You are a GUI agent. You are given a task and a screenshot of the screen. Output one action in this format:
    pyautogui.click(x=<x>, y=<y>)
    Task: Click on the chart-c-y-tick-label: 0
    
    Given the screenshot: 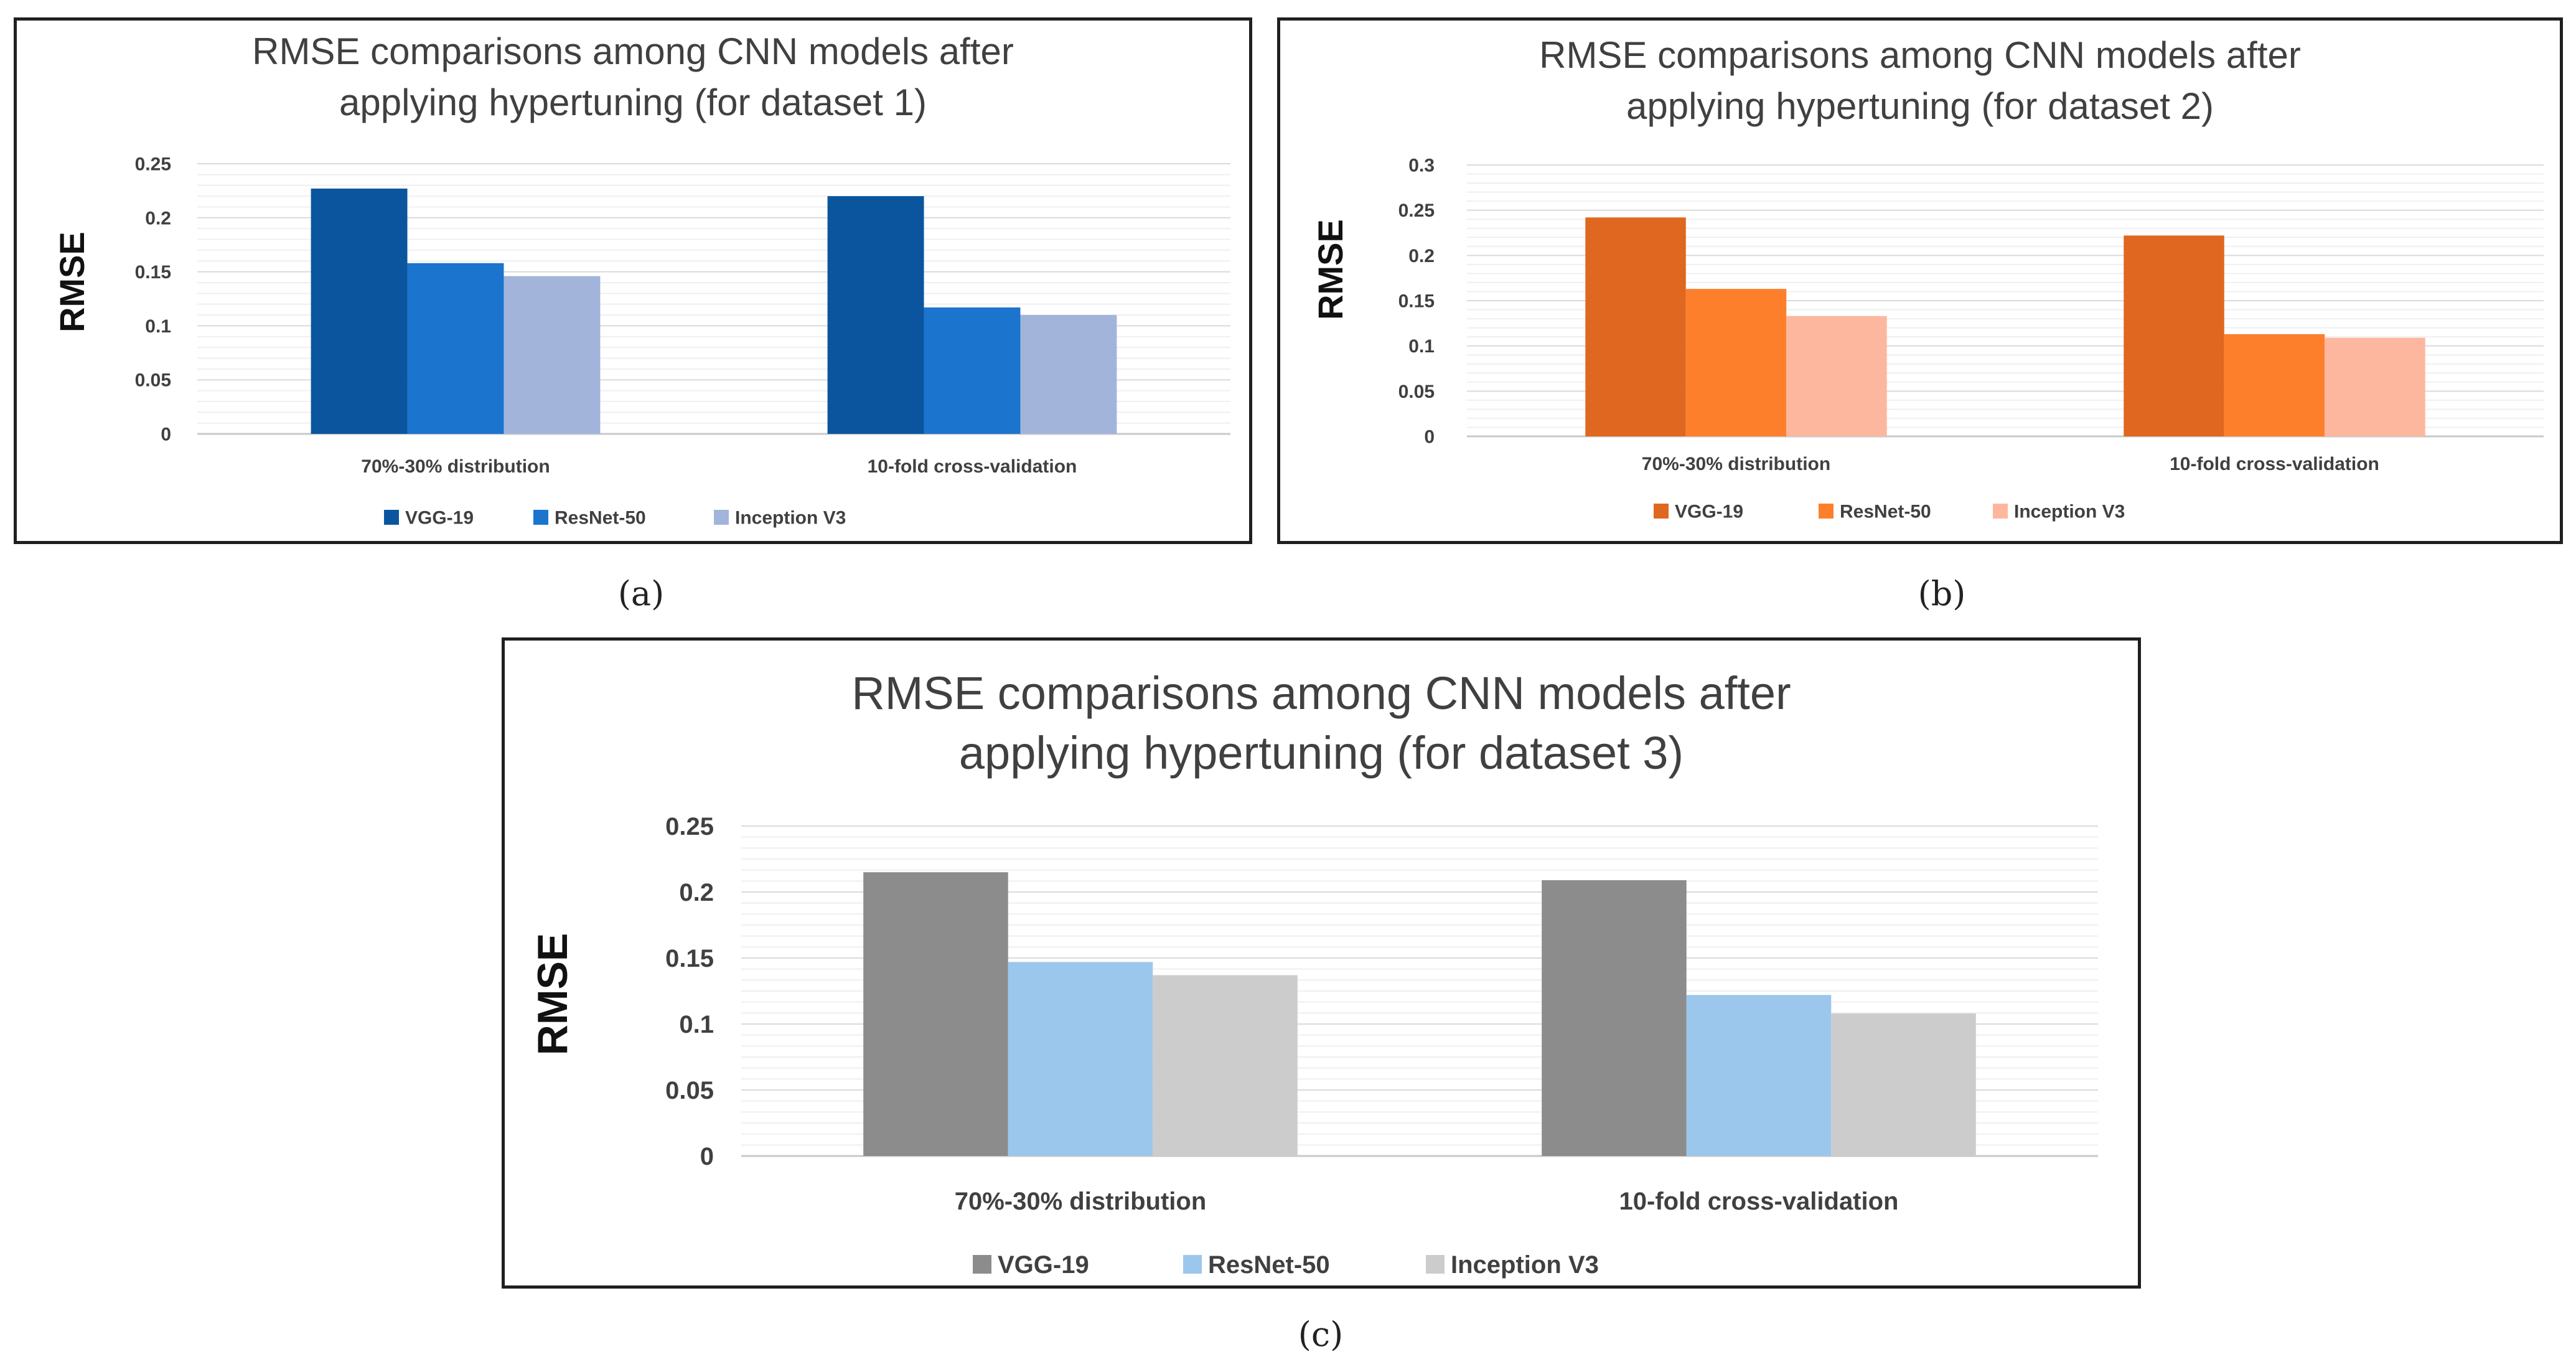 What is the action you would take?
    pyautogui.click(x=707, y=1157)
    